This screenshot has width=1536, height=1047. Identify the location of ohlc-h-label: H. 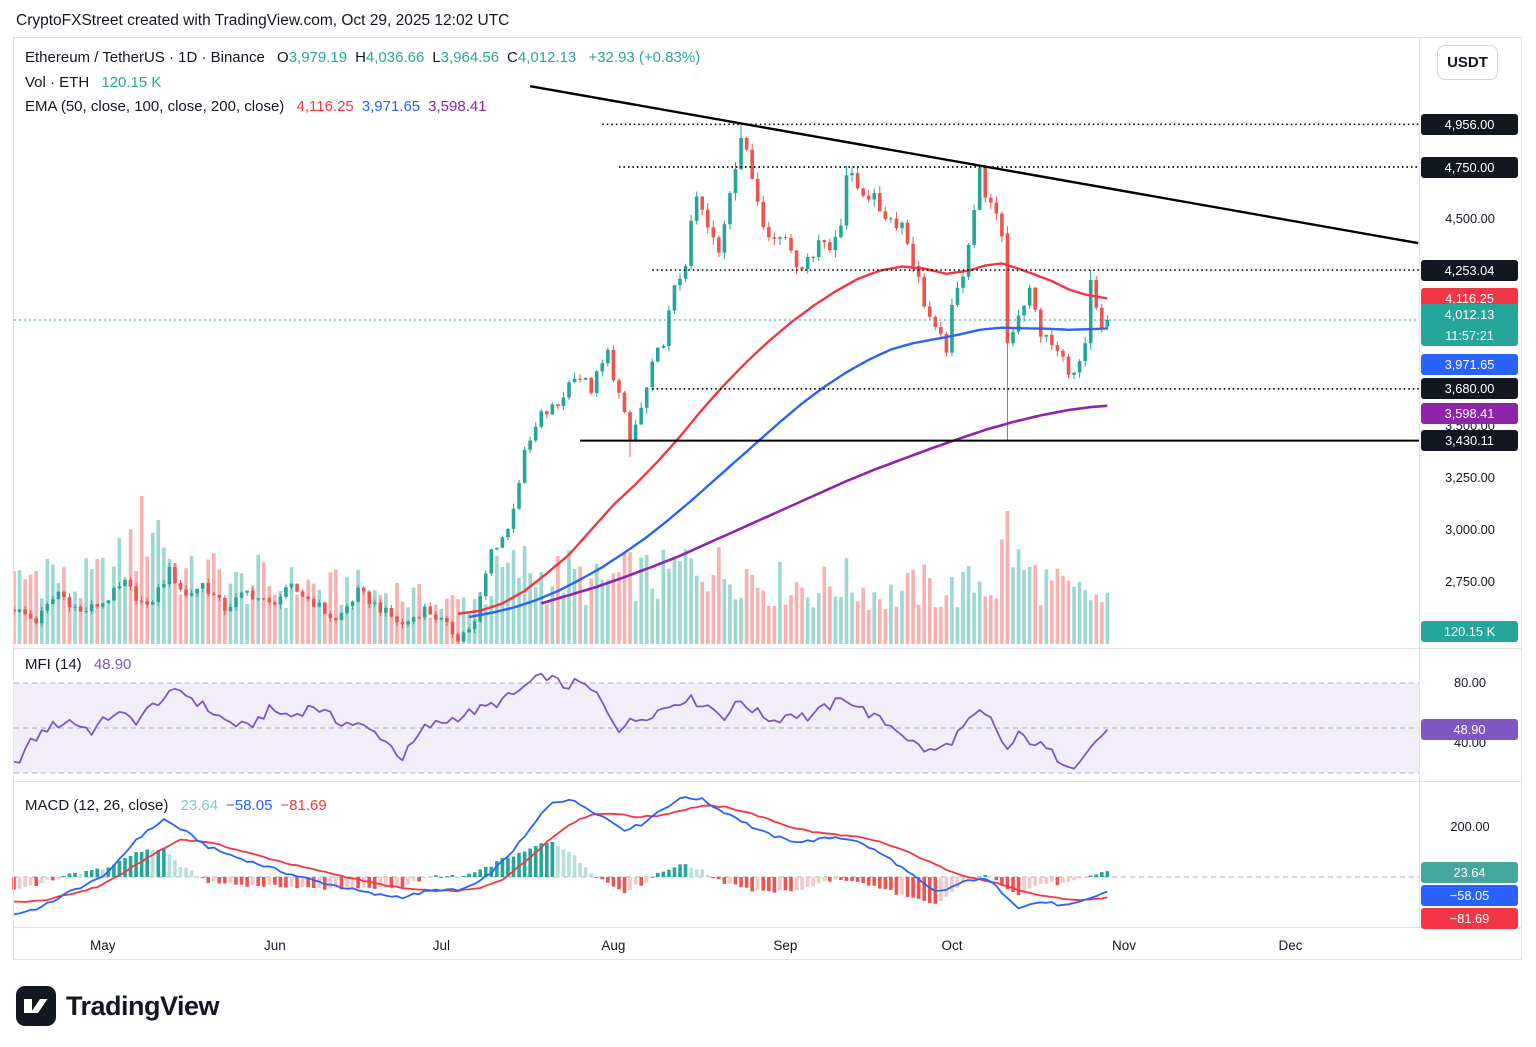
(360, 57).